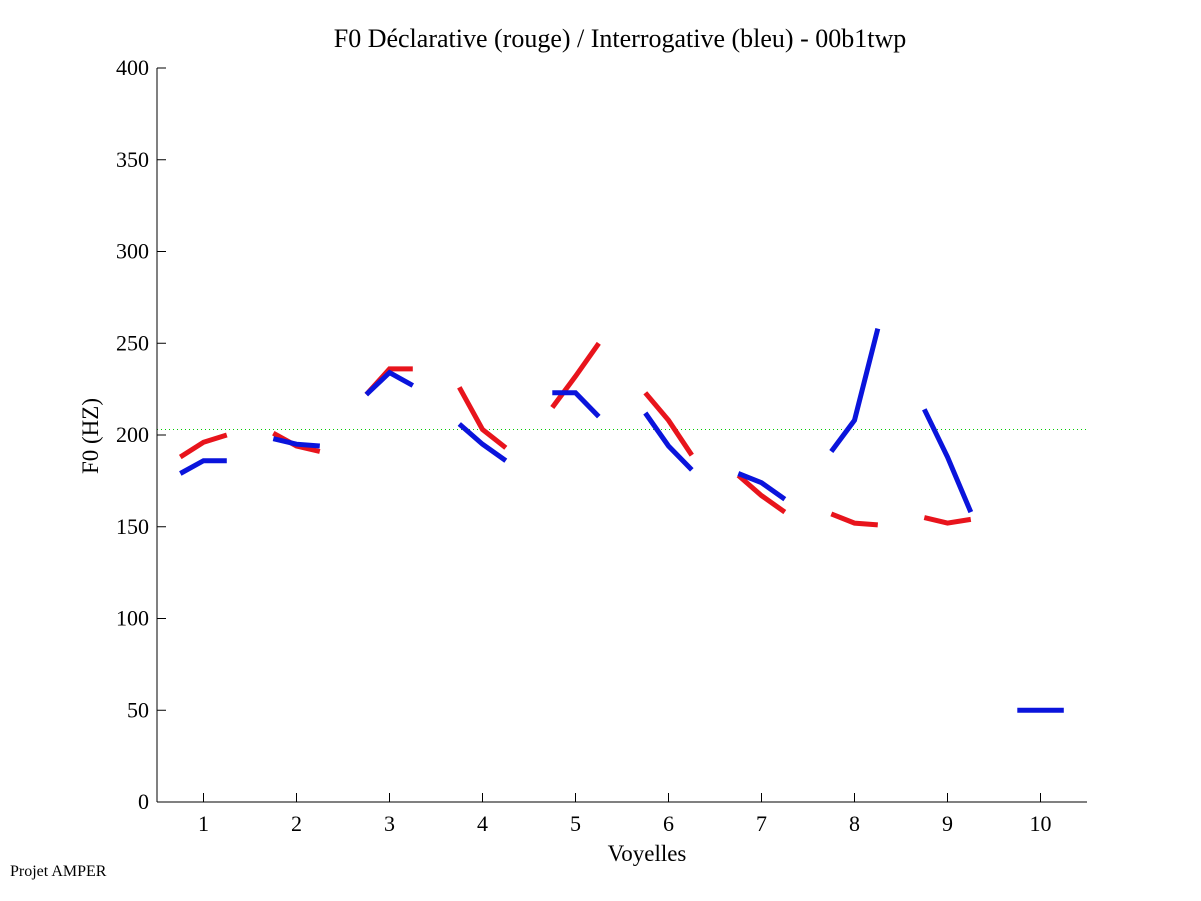 The image size is (1201, 901). I want to click on x-tick-label: 1, so click(203, 823).